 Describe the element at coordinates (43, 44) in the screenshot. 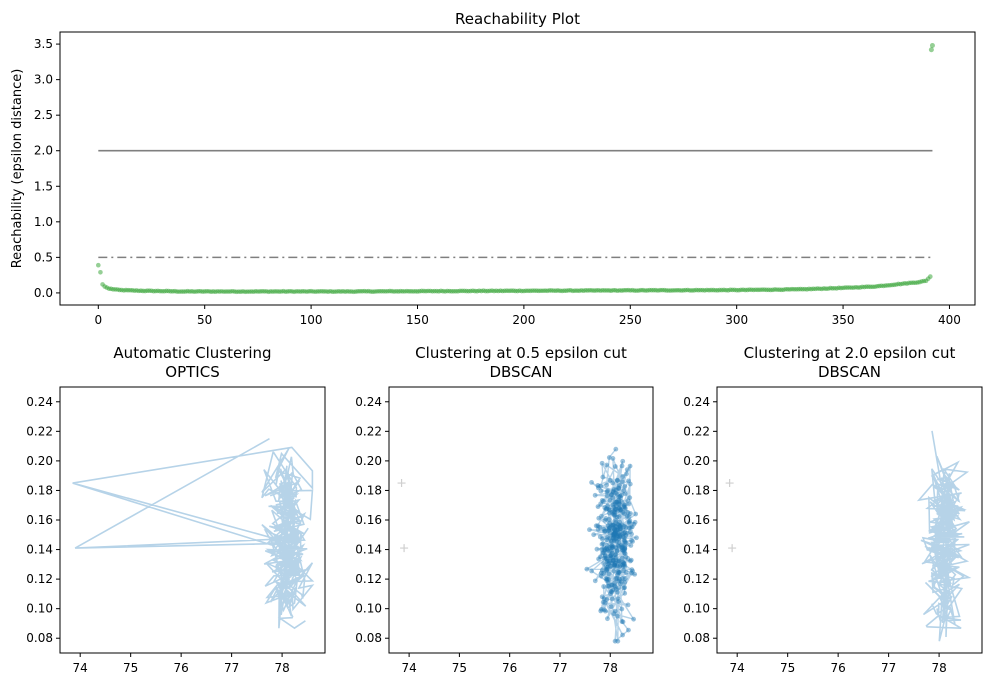

I see `y-tick-label: 3.5` at that location.